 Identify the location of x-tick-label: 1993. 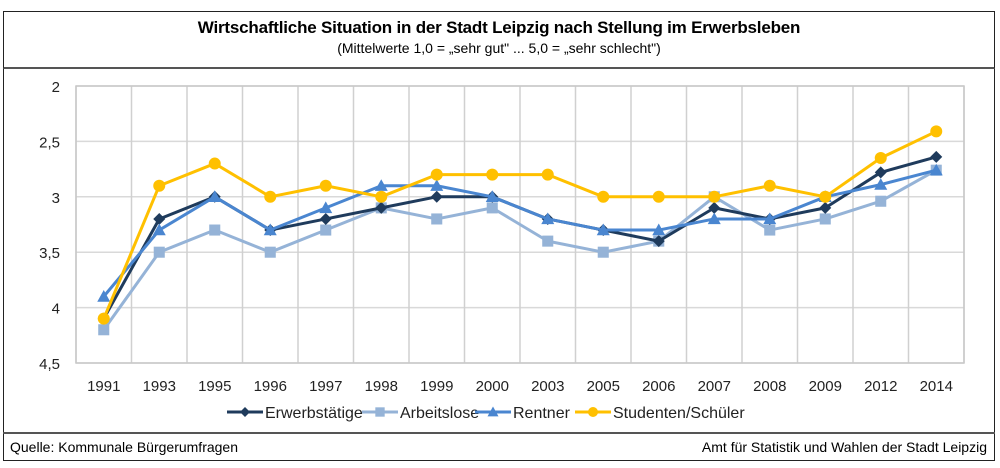
(159, 386).